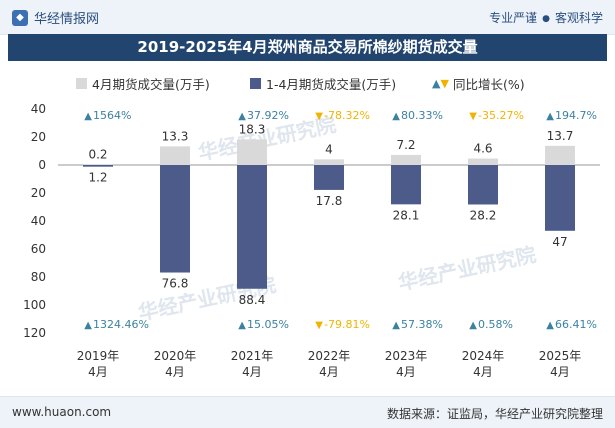 The width and height of the screenshot is (615, 428). I want to click on data-label-ytd: 1.2, so click(97, 178).